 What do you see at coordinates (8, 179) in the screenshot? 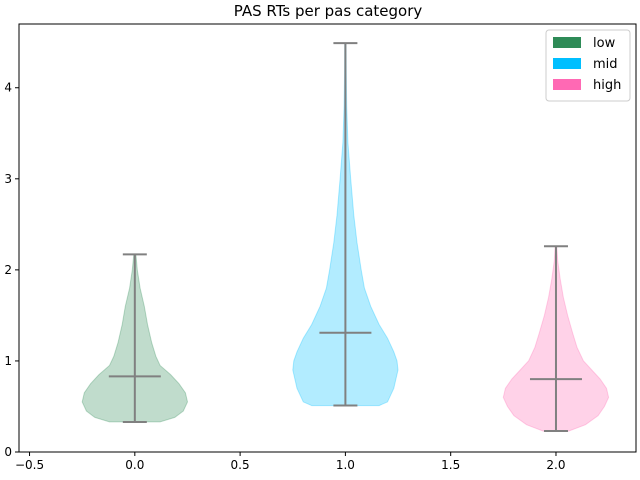
I see `y-tick-label-3: 3` at bounding box center [8, 179].